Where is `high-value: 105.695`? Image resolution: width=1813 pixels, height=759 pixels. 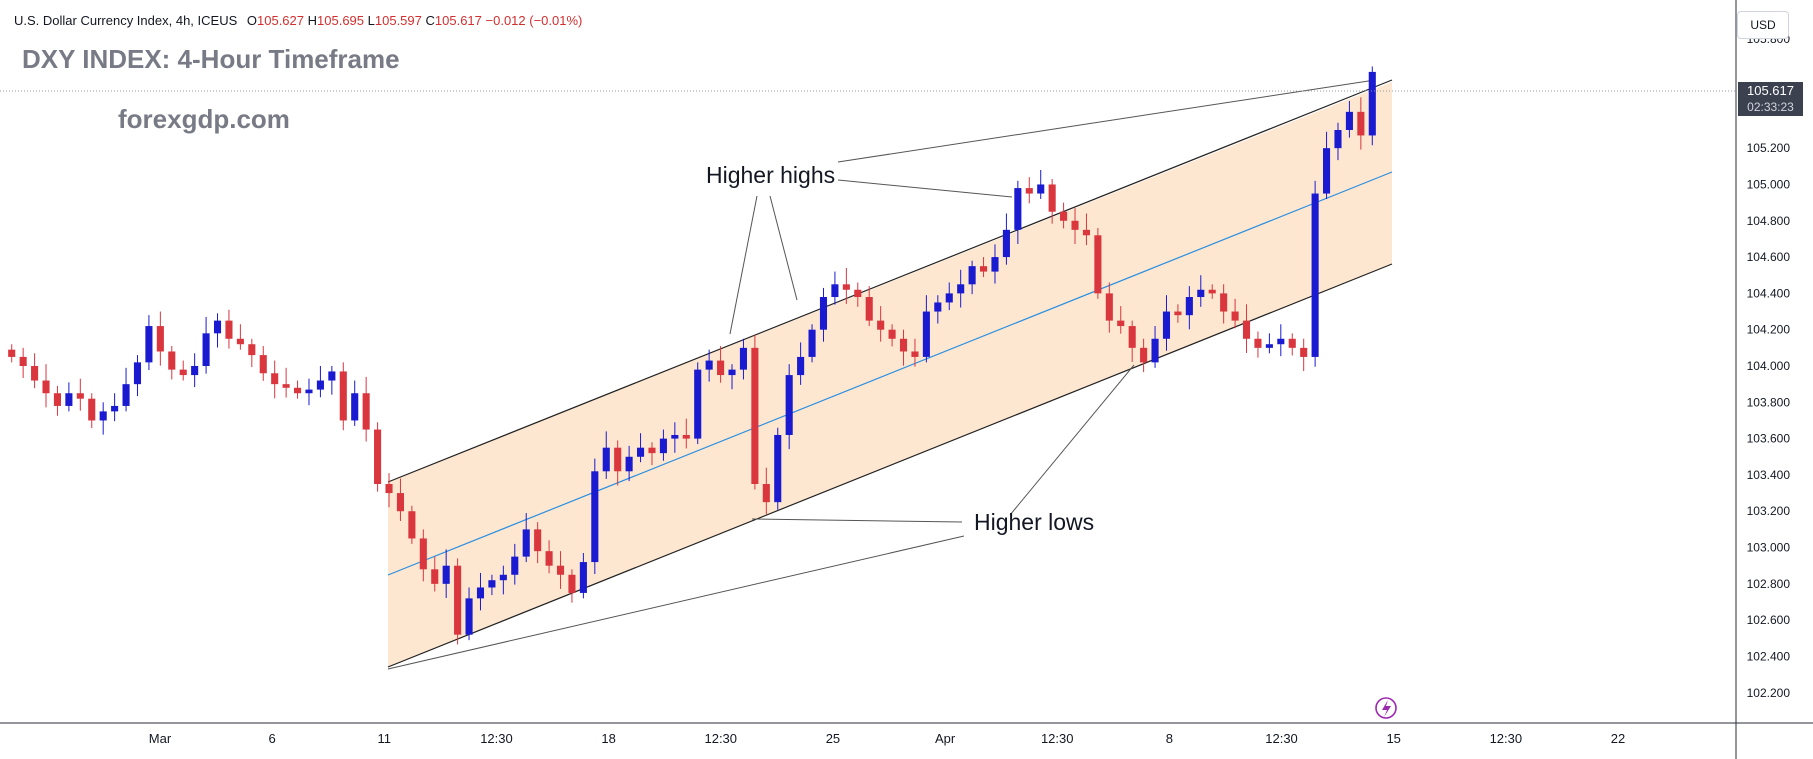
high-value: 105.695 is located at coordinates (341, 20).